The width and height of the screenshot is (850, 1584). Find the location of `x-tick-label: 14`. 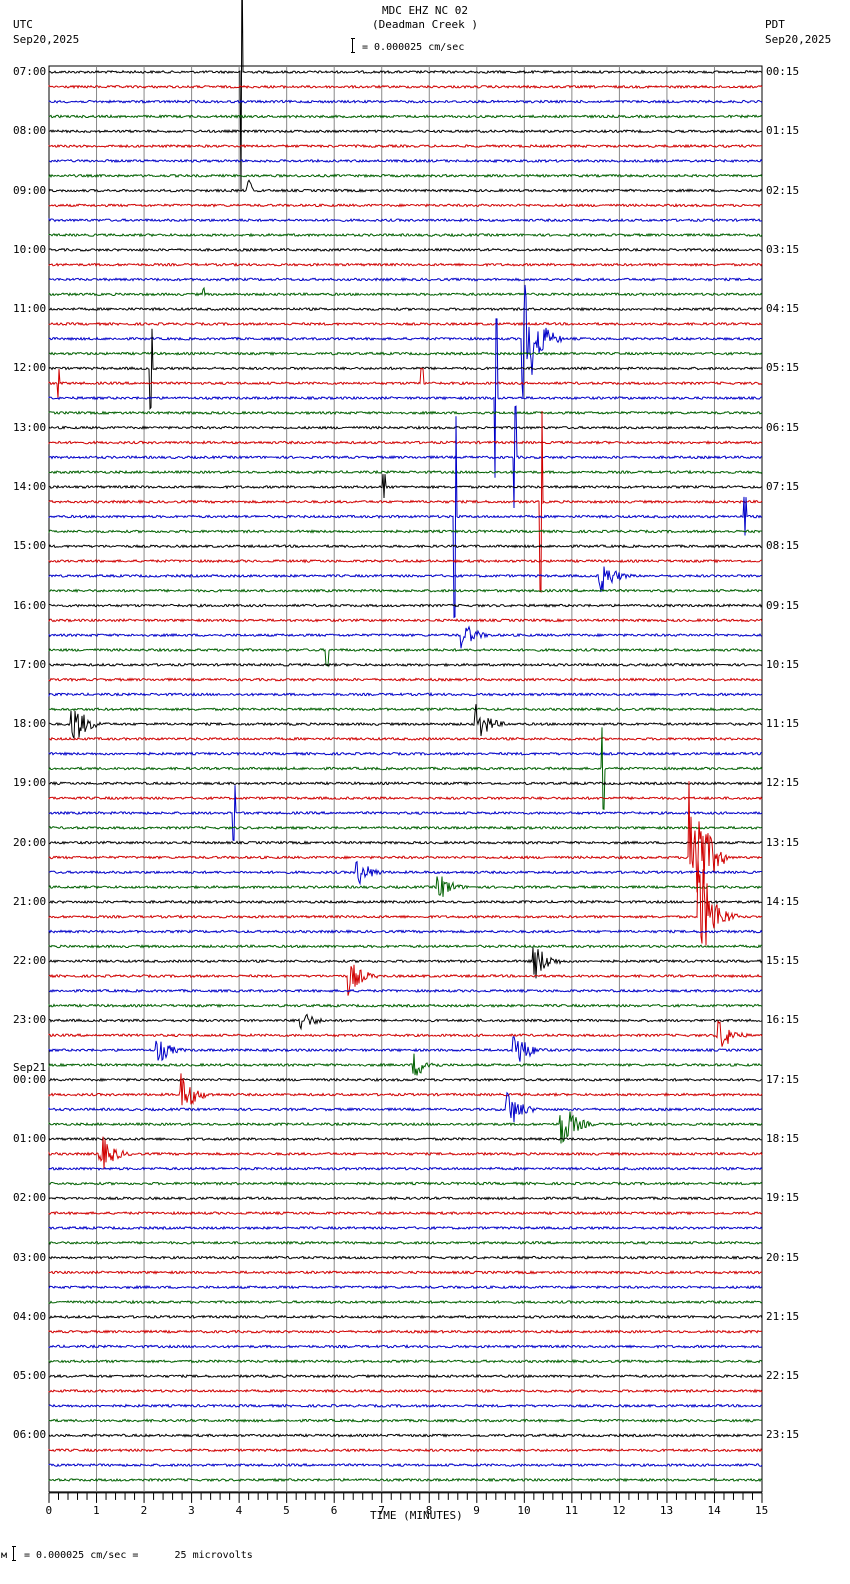

x-tick-label: 14 is located at coordinates (714, 1510).